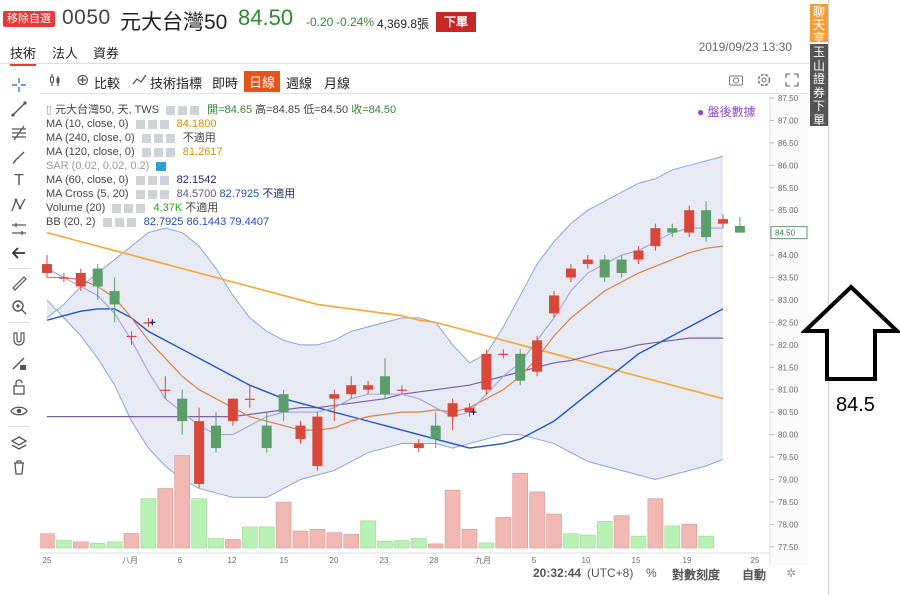 Image resolution: width=900 pixels, height=595 pixels. Describe the element at coordinates (320, 22) in the screenshot. I see `price-change: -0.20` at that location.